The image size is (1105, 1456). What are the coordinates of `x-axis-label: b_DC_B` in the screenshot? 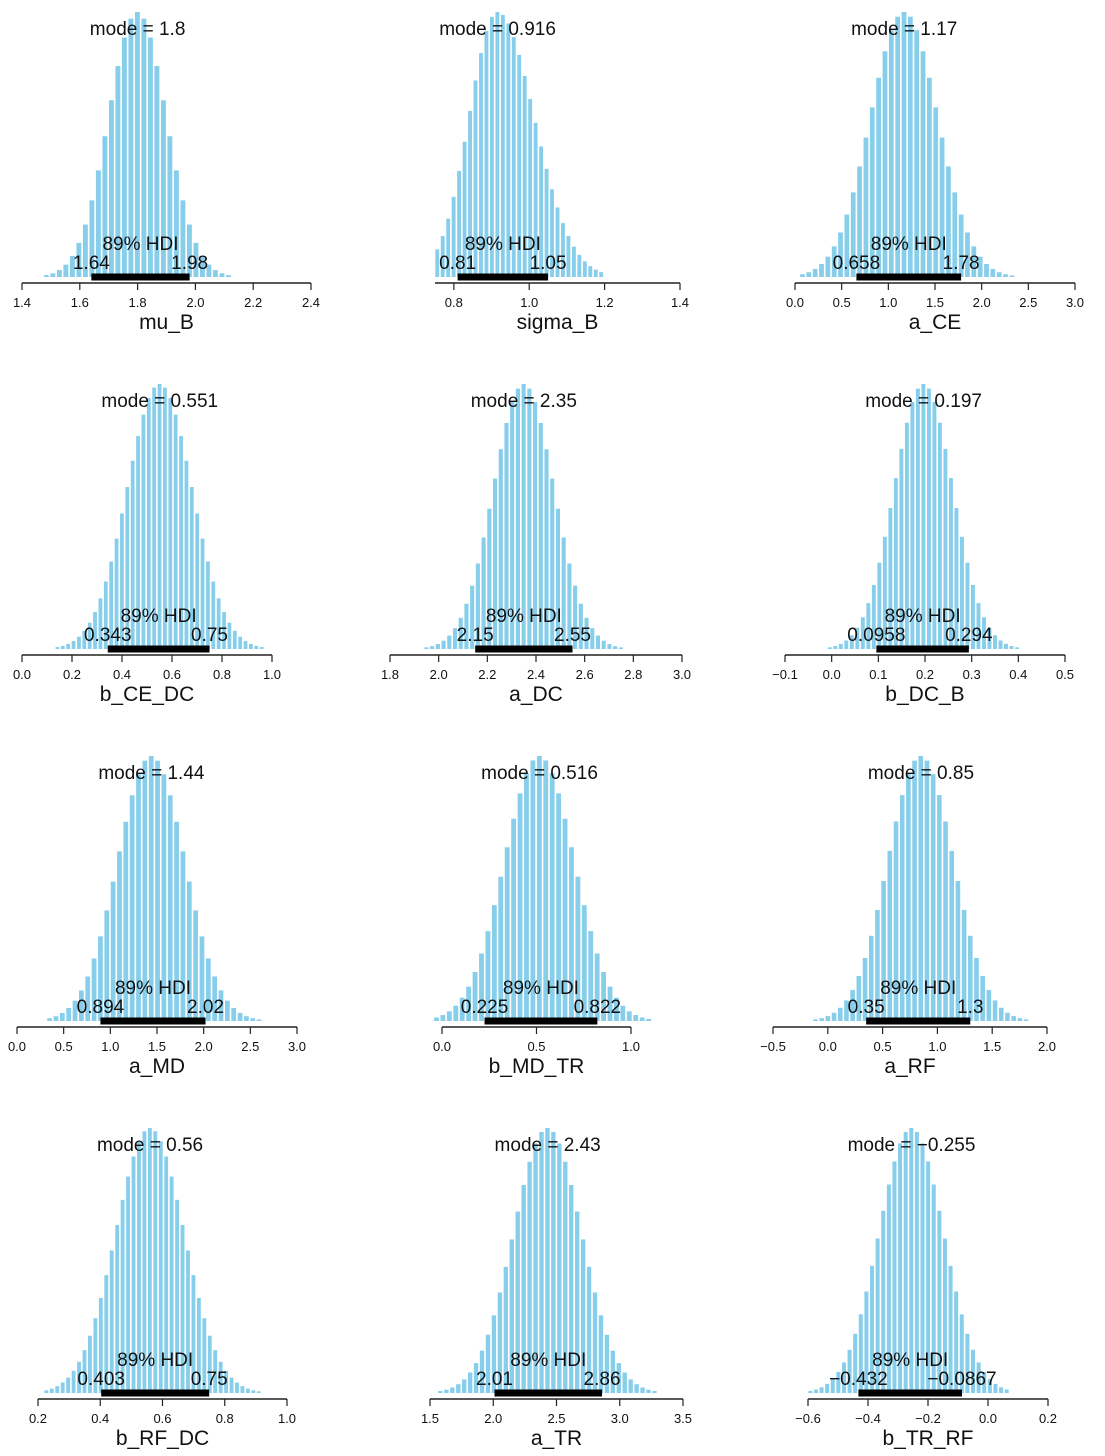 It's located at (924, 694).